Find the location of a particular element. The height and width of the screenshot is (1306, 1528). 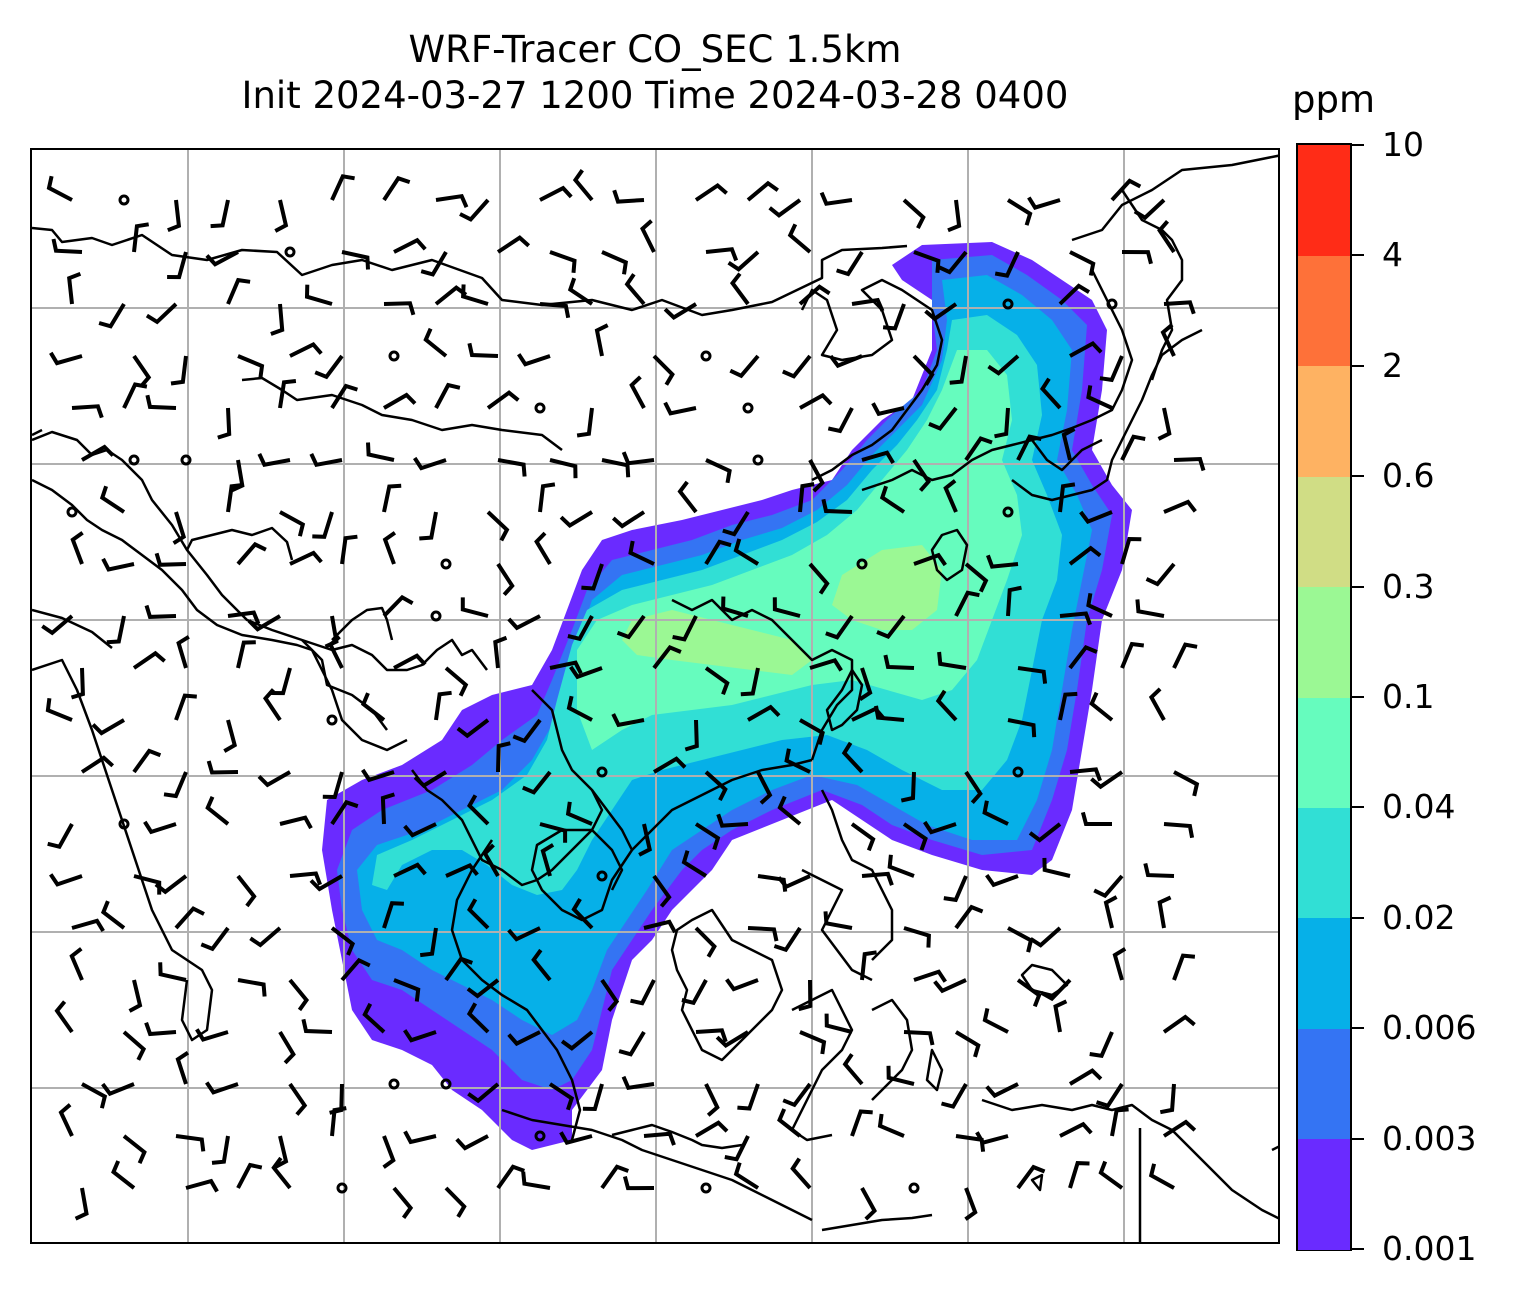

colorbar-tick-label: 0.6 is located at coordinates (1408, 476).